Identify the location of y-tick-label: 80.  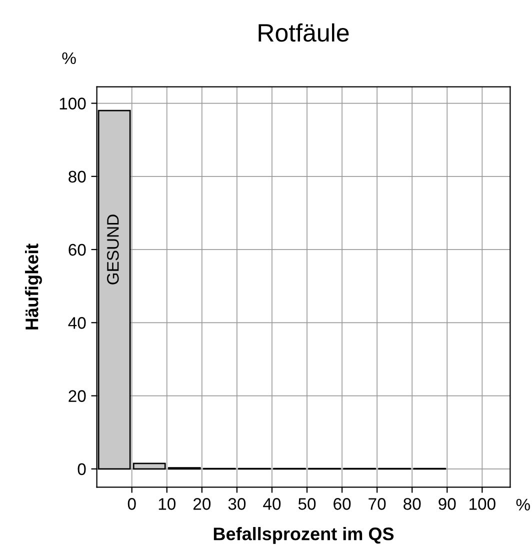
(77, 176).